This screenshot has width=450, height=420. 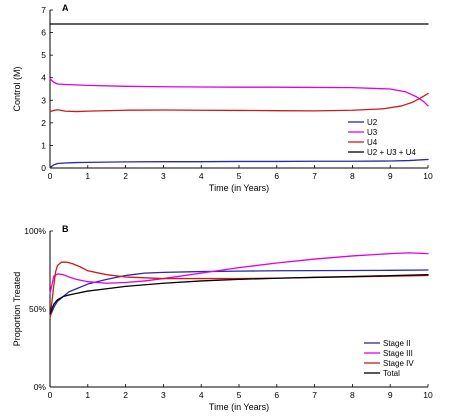 What do you see at coordinates (17, 88) in the screenshot?
I see `y-axis-title: Control (M)` at bounding box center [17, 88].